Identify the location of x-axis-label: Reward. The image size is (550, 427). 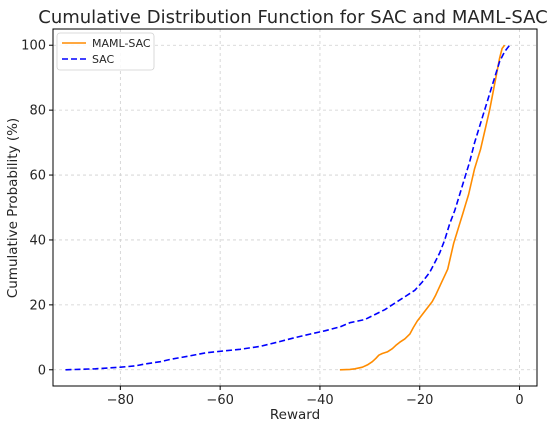
(295, 415).